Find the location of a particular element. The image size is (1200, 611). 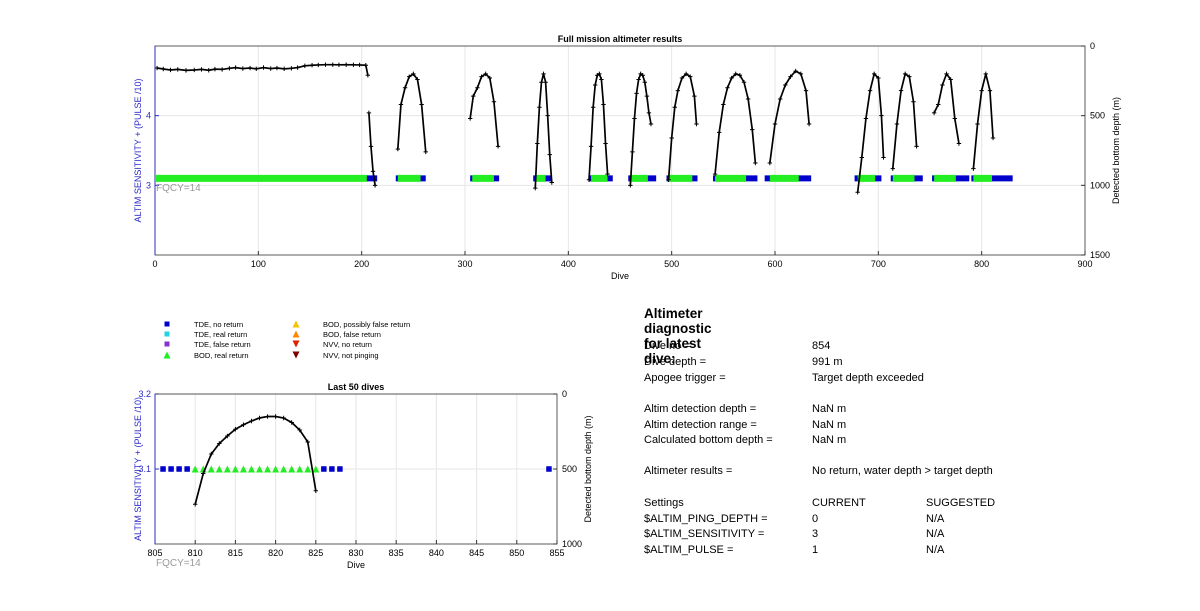

x-axis-label: Dive is located at coordinates (620, 276).